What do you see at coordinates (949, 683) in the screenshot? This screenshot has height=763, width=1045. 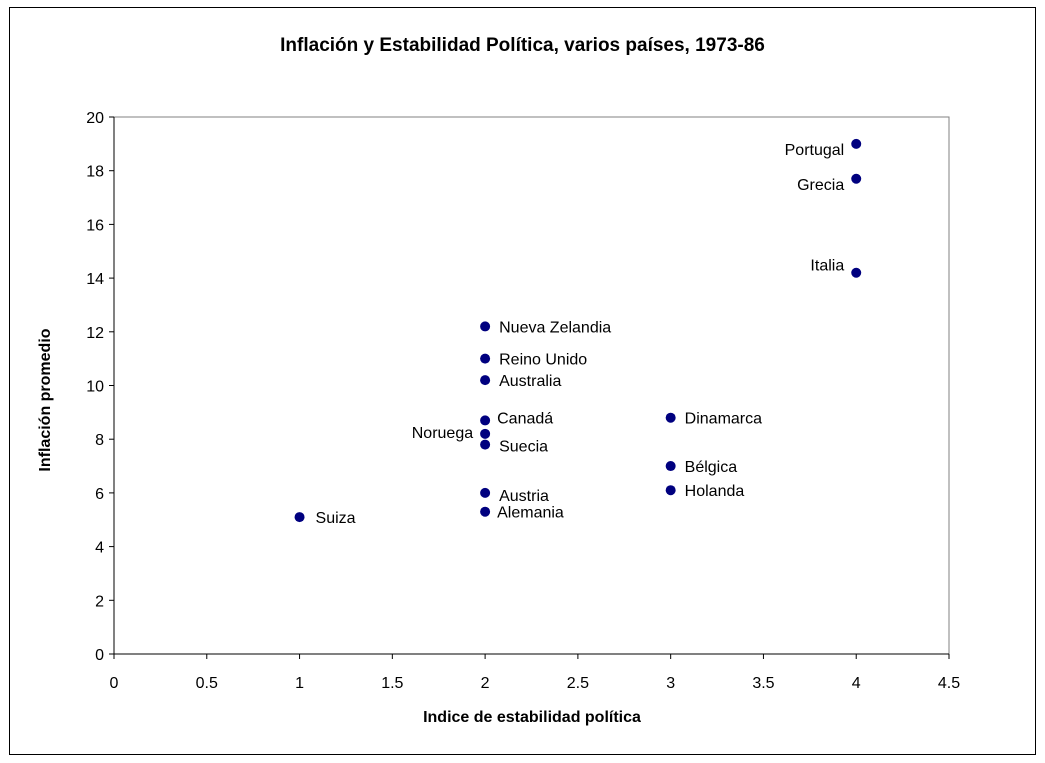 I see `x-tick-label: 4.5` at bounding box center [949, 683].